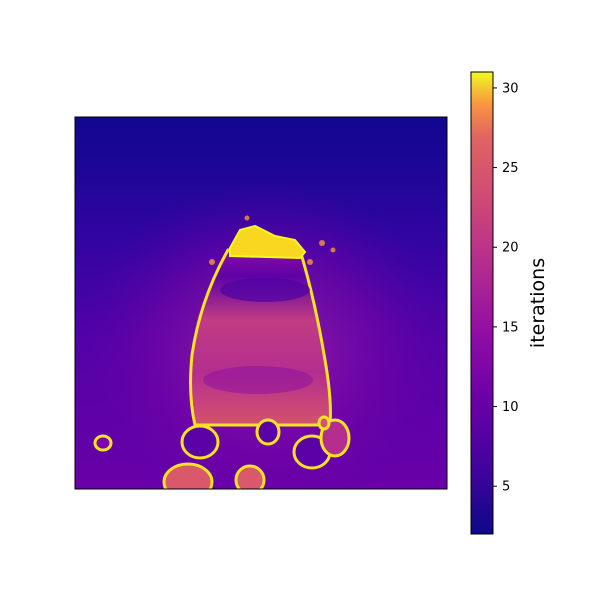  What do you see at coordinates (268, 242) in the screenshot?
I see `heatmap-top-edge` at bounding box center [268, 242].